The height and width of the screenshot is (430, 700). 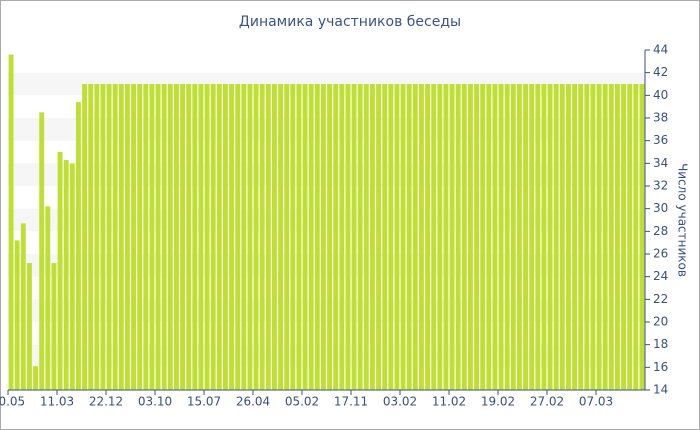 I want to click on y-tick-label: 44, so click(x=660, y=50).